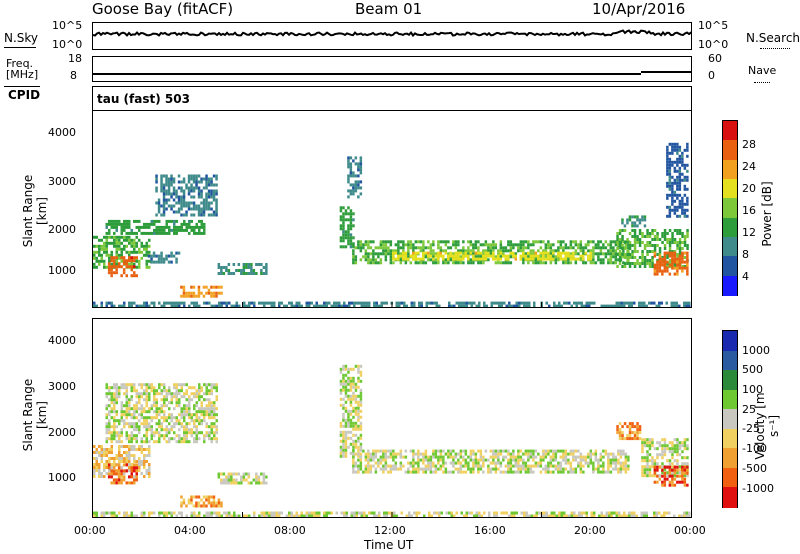  Describe the element at coordinates (62, 477) in the screenshot. I see `velocity-ytick-1000: 1000` at that location.